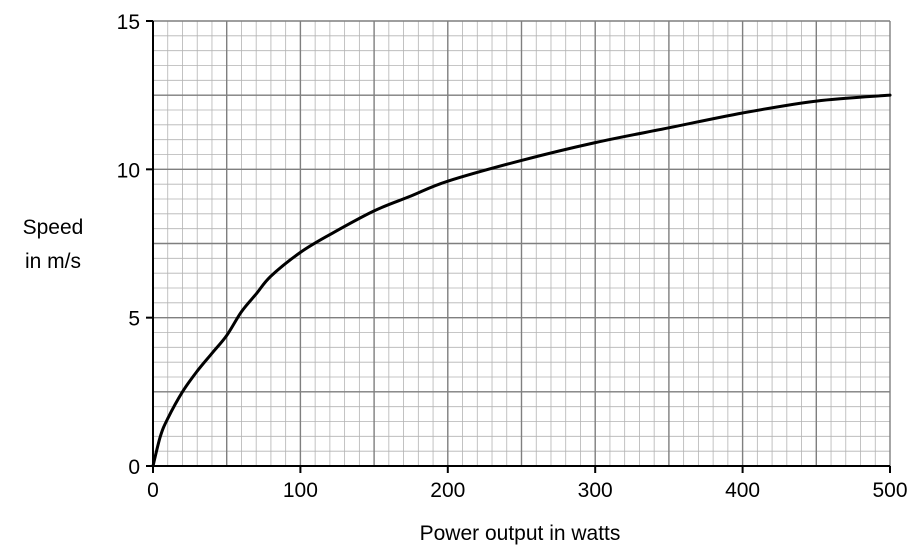 The width and height of the screenshot is (916, 550). Describe the element at coordinates (300, 490) in the screenshot. I see `x-tick-label: 100` at that location.